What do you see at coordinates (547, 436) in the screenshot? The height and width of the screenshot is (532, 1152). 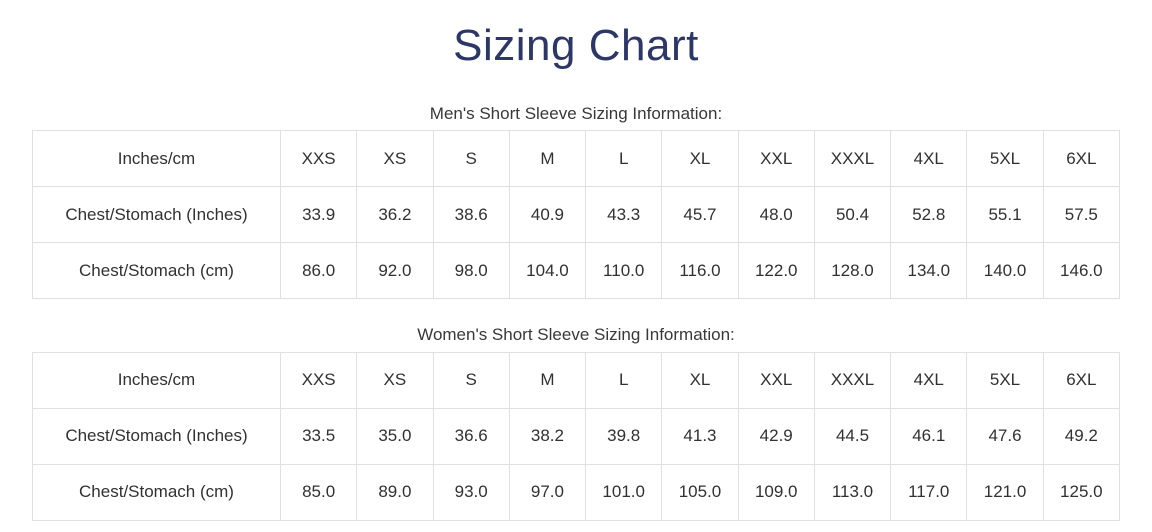 I see `size-value-cell: 38.2` at bounding box center [547, 436].